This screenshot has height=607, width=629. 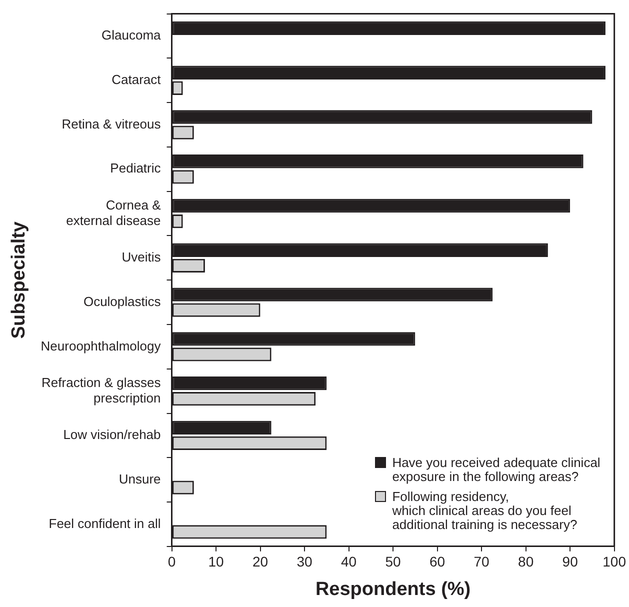 I want to click on x-tick-label: 30, so click(x=304, y=562).